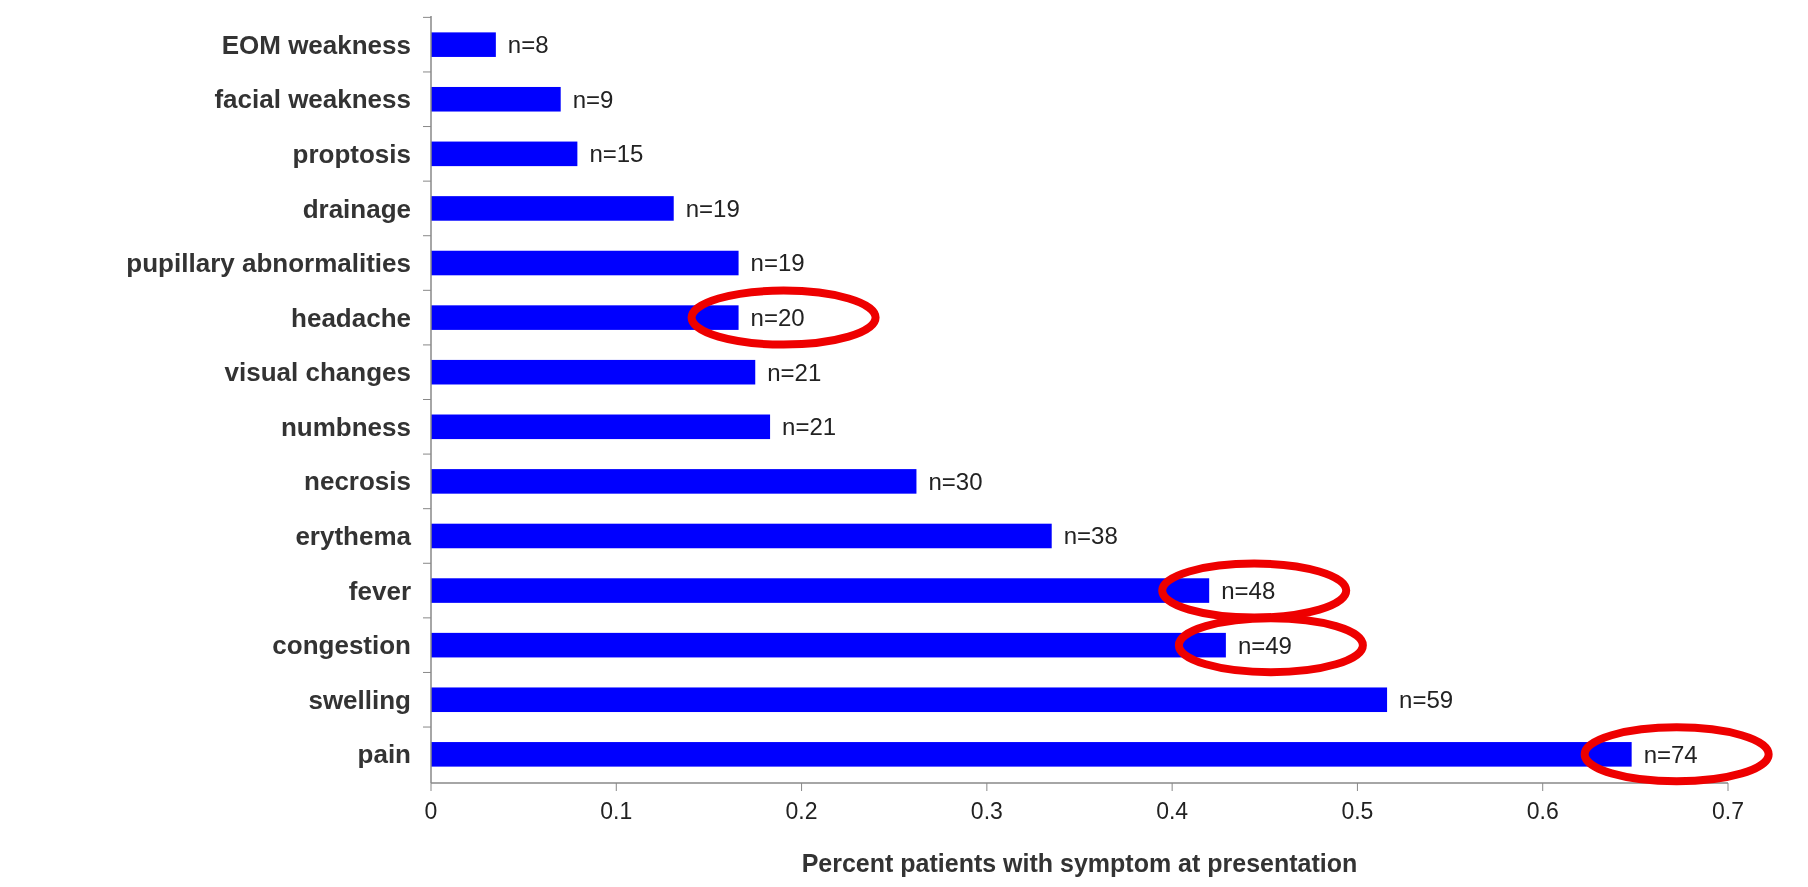 This screenshot has width=1808, height=887. What do you see at coordinates (955, 481) in the screenshot?
I see `annotation: n=30` at bounding box center [955, 481].